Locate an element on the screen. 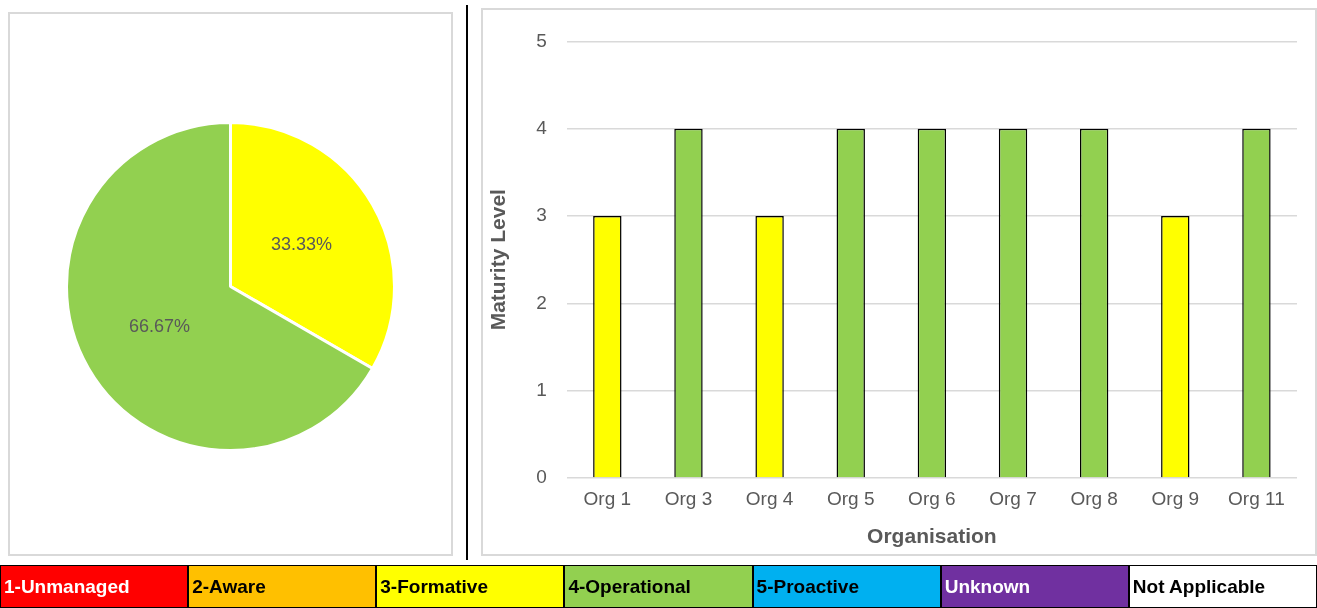  y-tick-label: 1 is located at coordinates (541, 389).